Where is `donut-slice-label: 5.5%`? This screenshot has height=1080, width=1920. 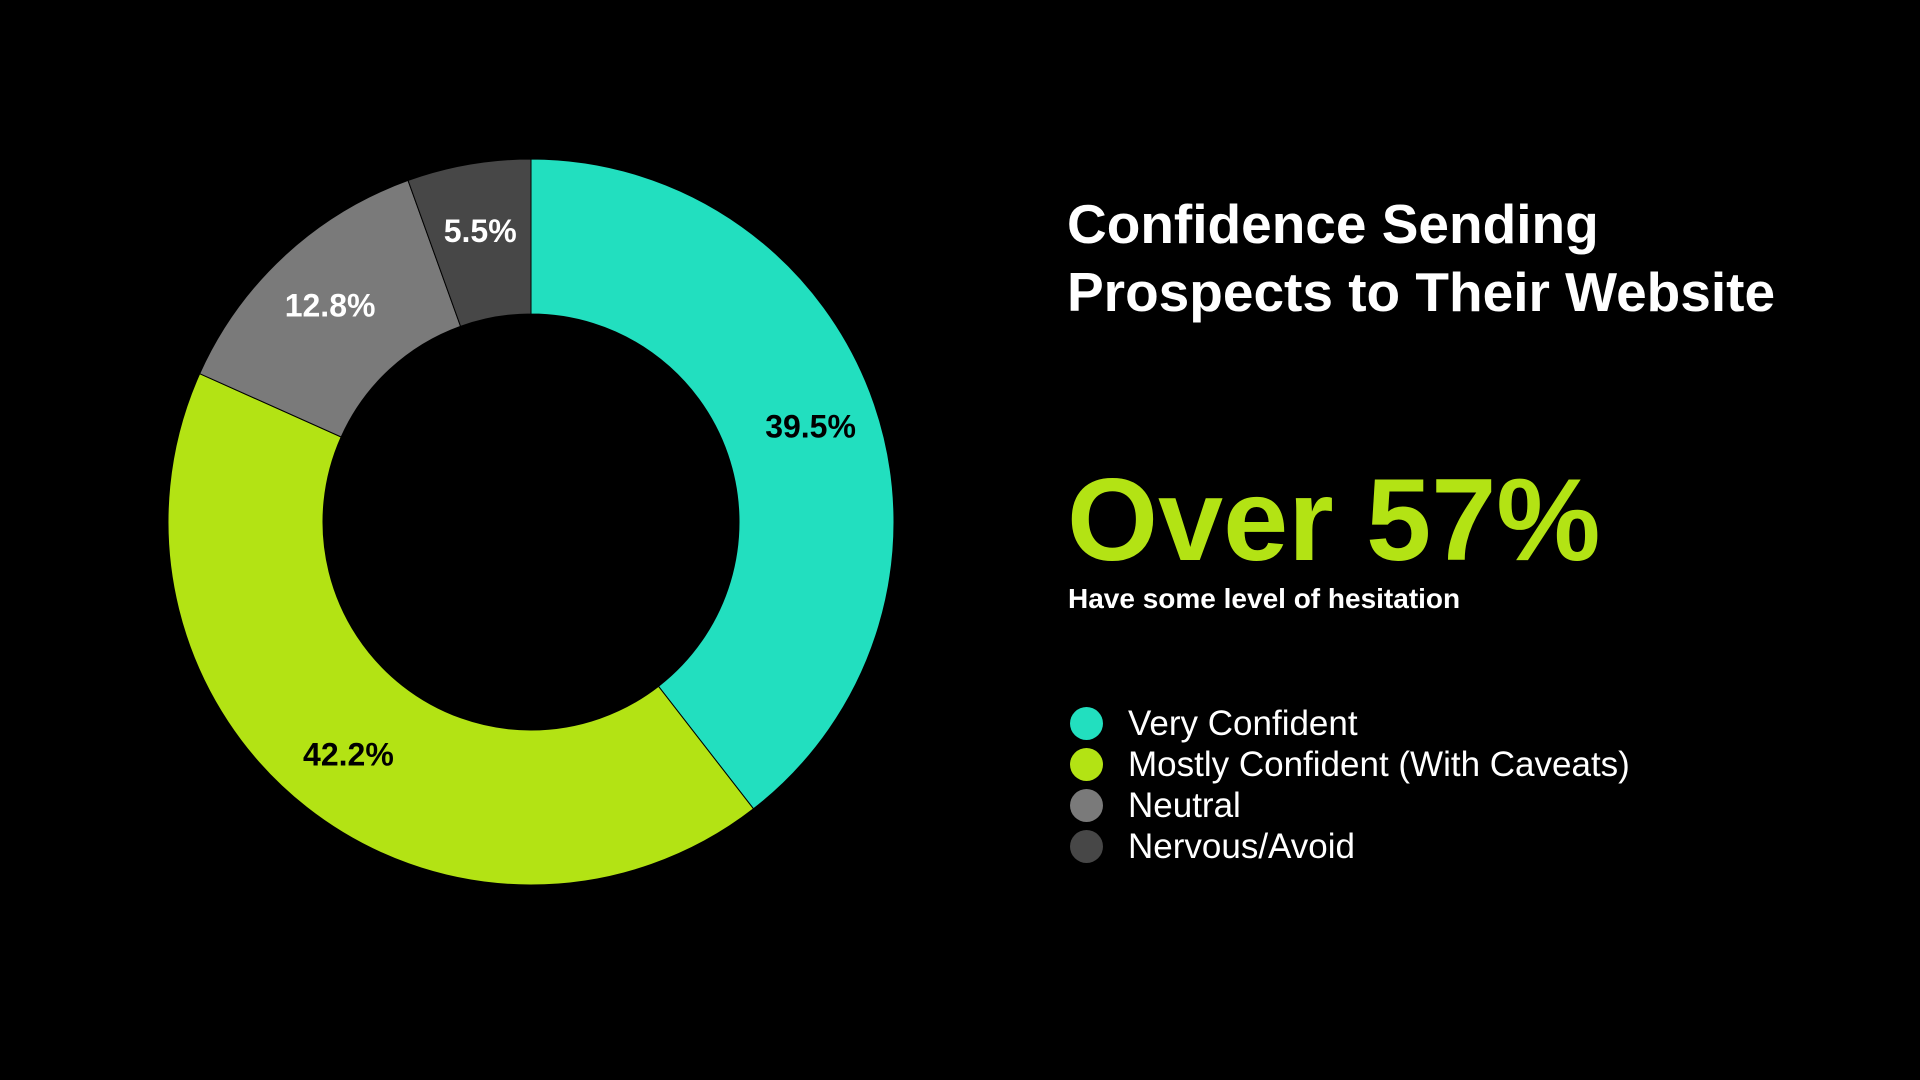
donut-slice-label: 5.5% is located at coordinates (480, 231).